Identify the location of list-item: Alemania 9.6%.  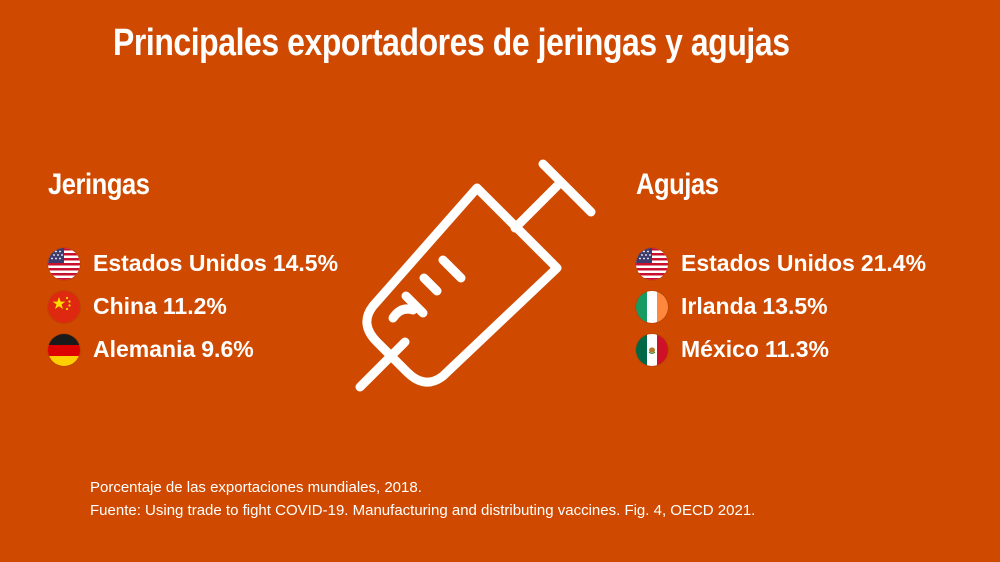
(193, 349).